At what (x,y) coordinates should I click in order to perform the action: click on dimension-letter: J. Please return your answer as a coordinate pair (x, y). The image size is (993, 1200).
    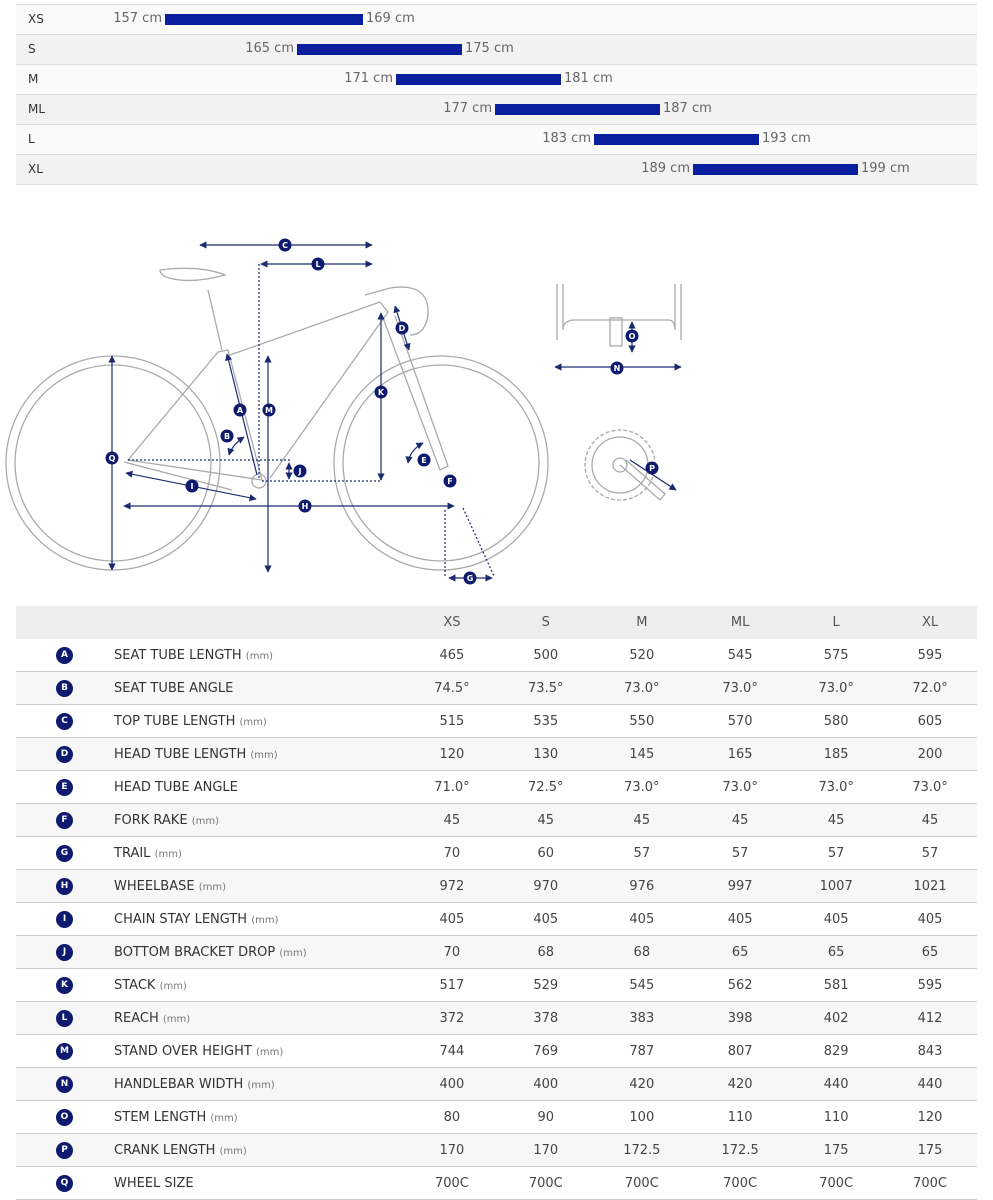
    Looking at the image, I should click on (300, 471).